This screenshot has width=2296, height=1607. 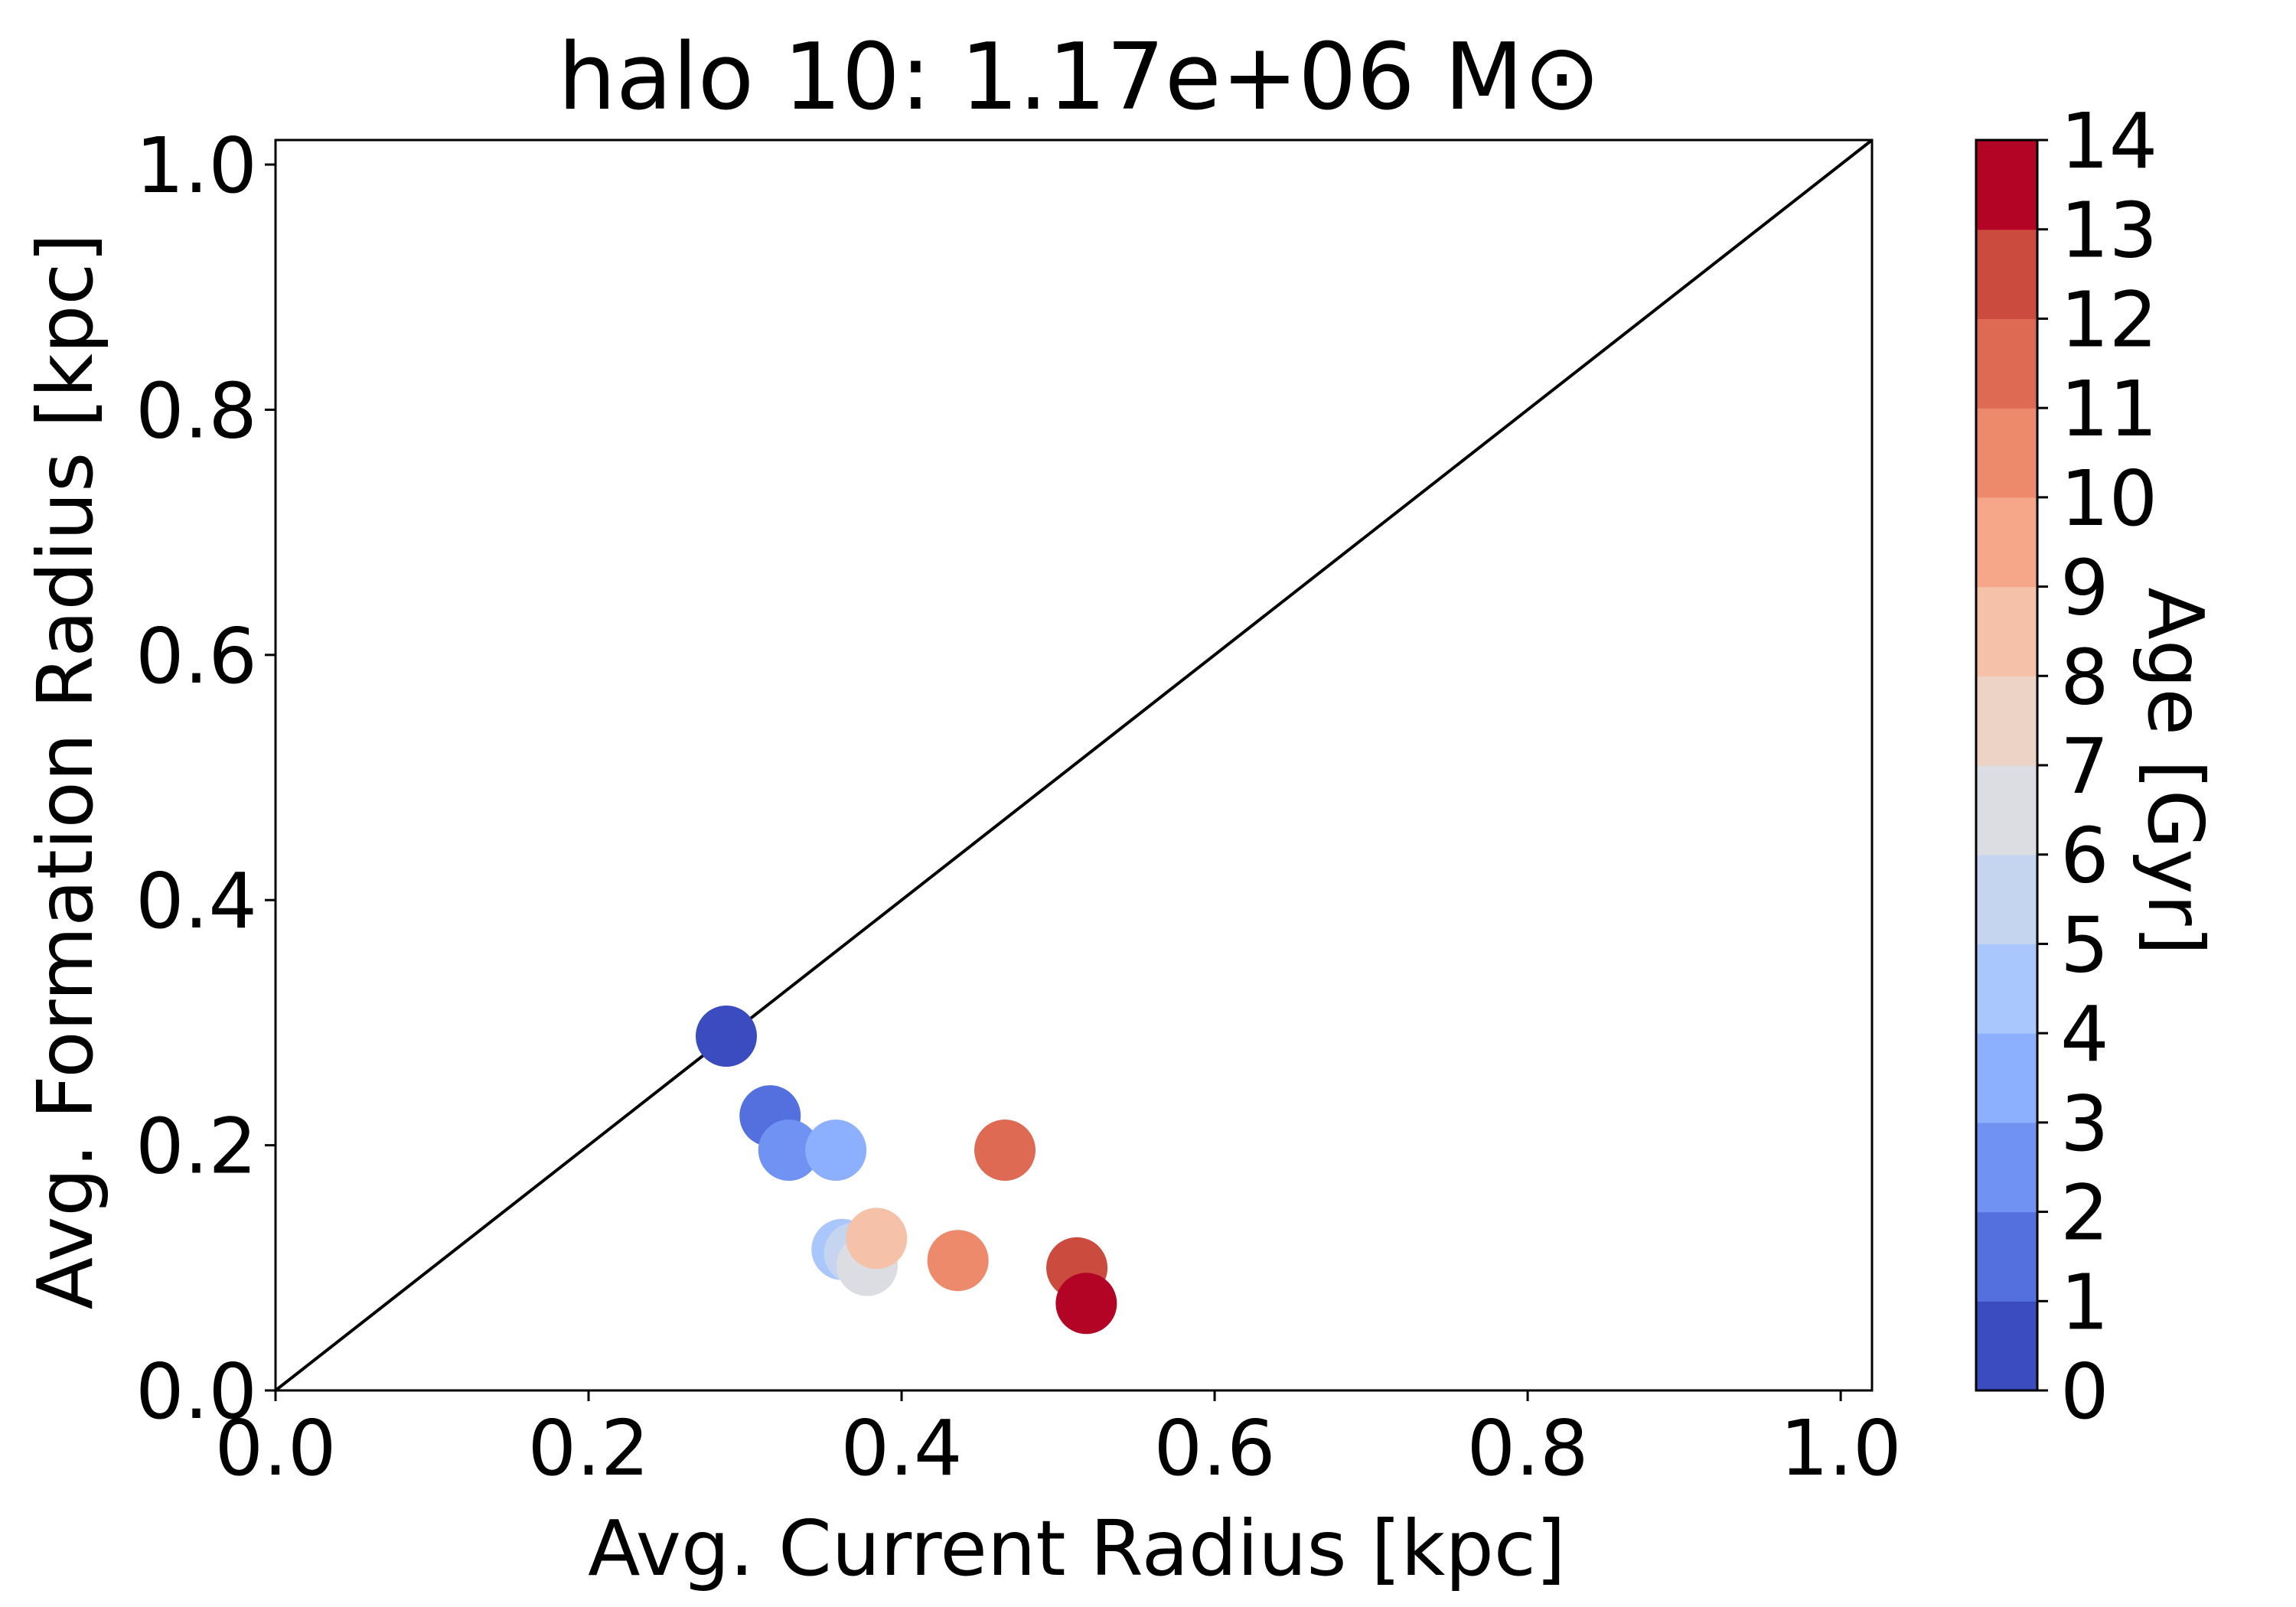 What do you see at coordinates (2084, 1213) in the screenshot?
I see `colorbar-tick-label: 2` at bounding box center [2084, 1213].